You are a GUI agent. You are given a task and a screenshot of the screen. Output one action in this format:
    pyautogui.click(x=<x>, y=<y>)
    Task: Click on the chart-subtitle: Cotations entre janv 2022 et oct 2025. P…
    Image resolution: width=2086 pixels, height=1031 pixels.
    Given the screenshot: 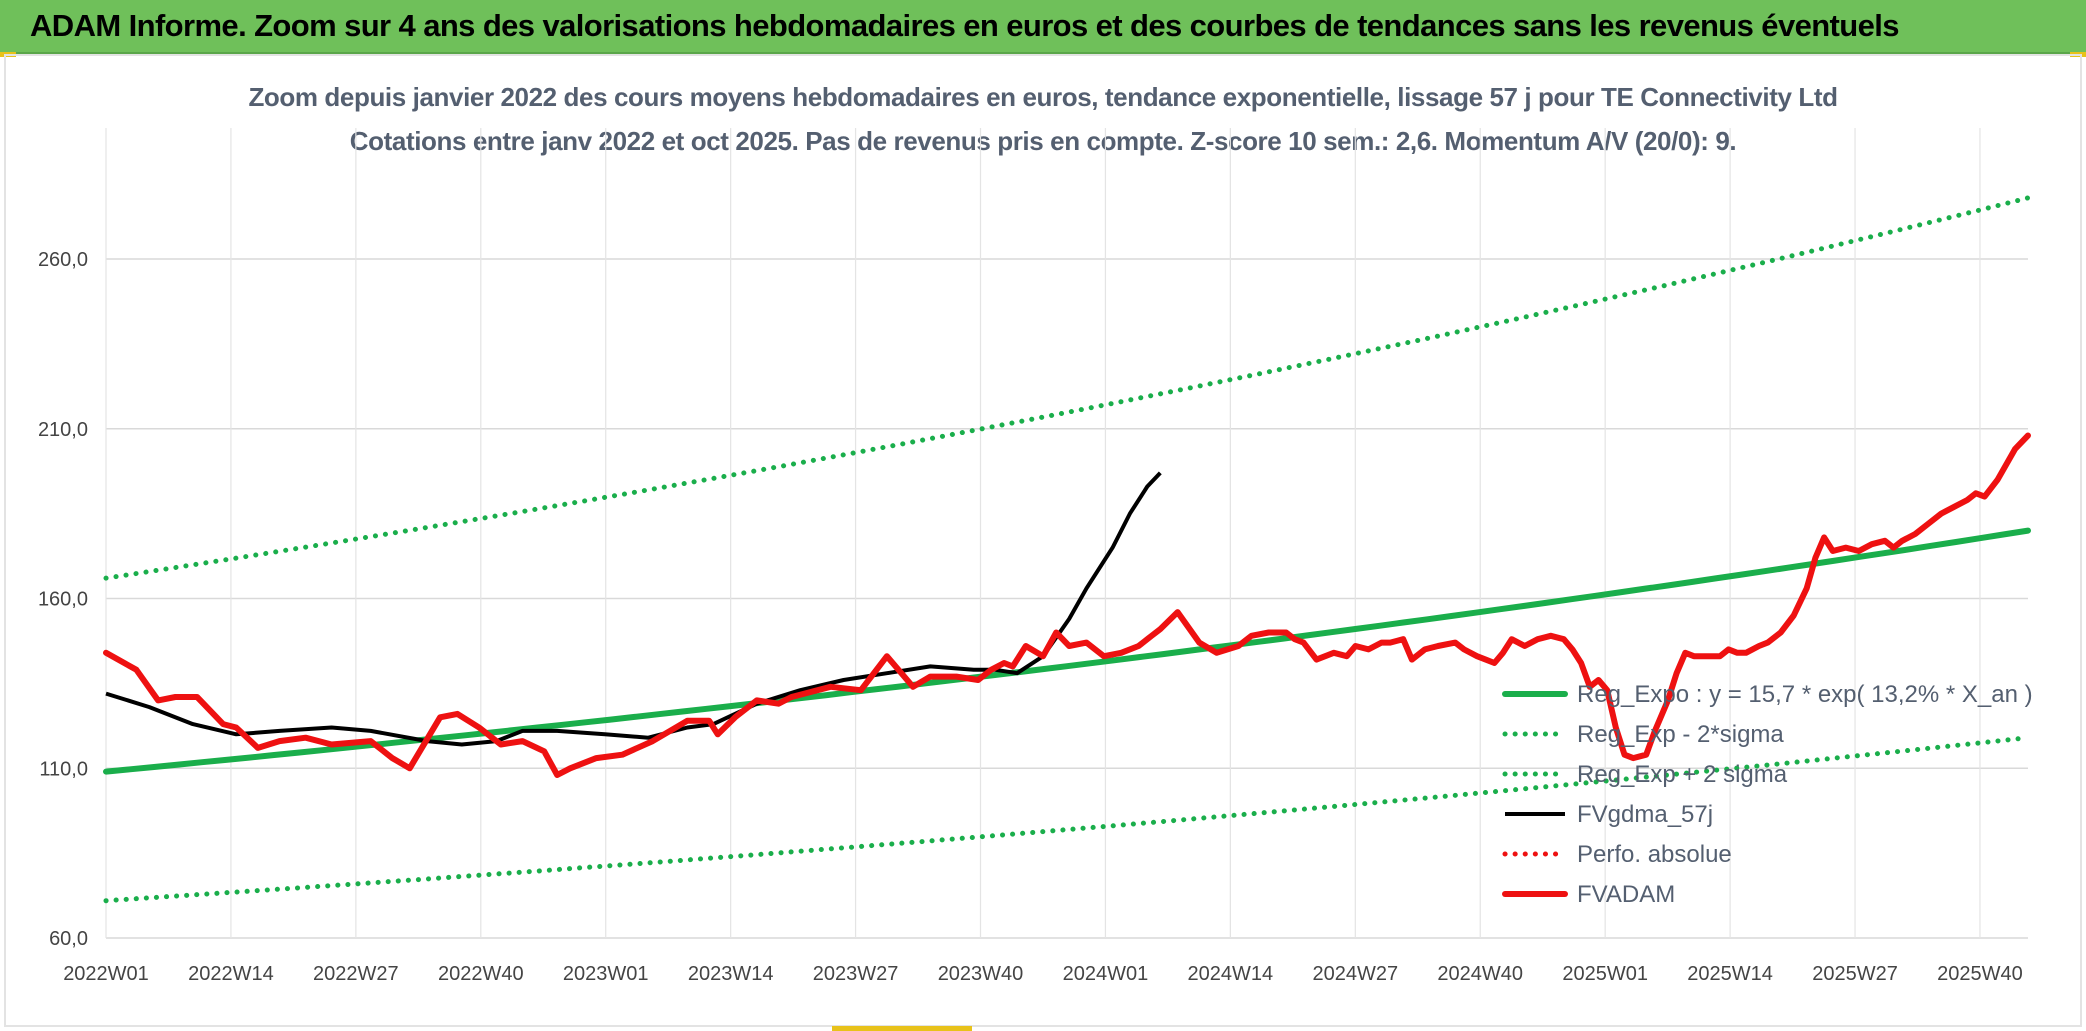 What is the action you would take?
    pyautogui.click(x=1043, y=141)
    